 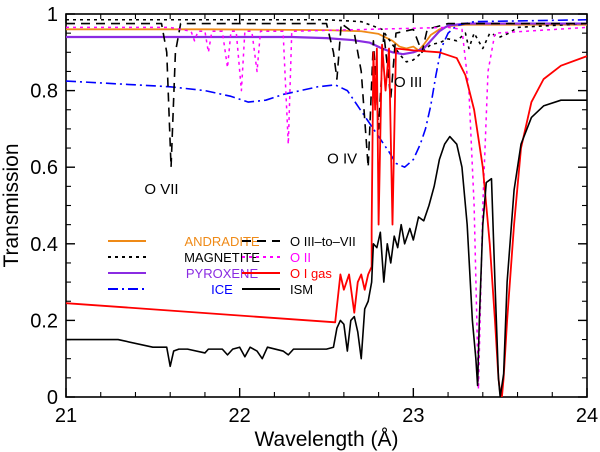 I want to click on series-line-magnetite, so click(x=326, y=40).